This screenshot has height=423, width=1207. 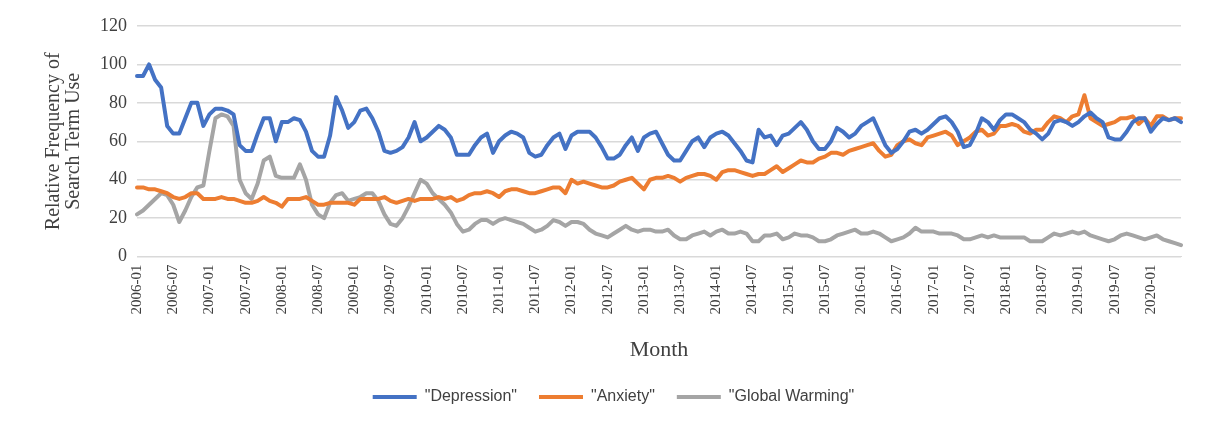 I want to click on x-tick-label: 2015-01, so click(x=787, y=289).